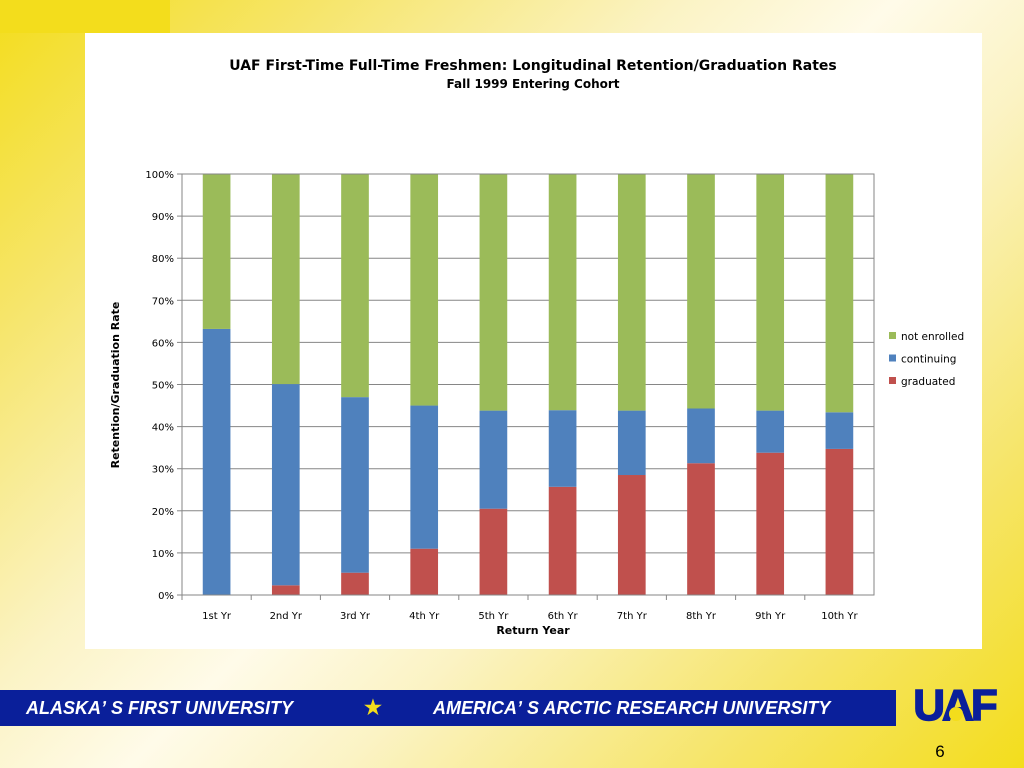 The height and width of the screenshot is (768, 1024). I want to click on x-tick-label: 7th Yr, so click(632, 616).